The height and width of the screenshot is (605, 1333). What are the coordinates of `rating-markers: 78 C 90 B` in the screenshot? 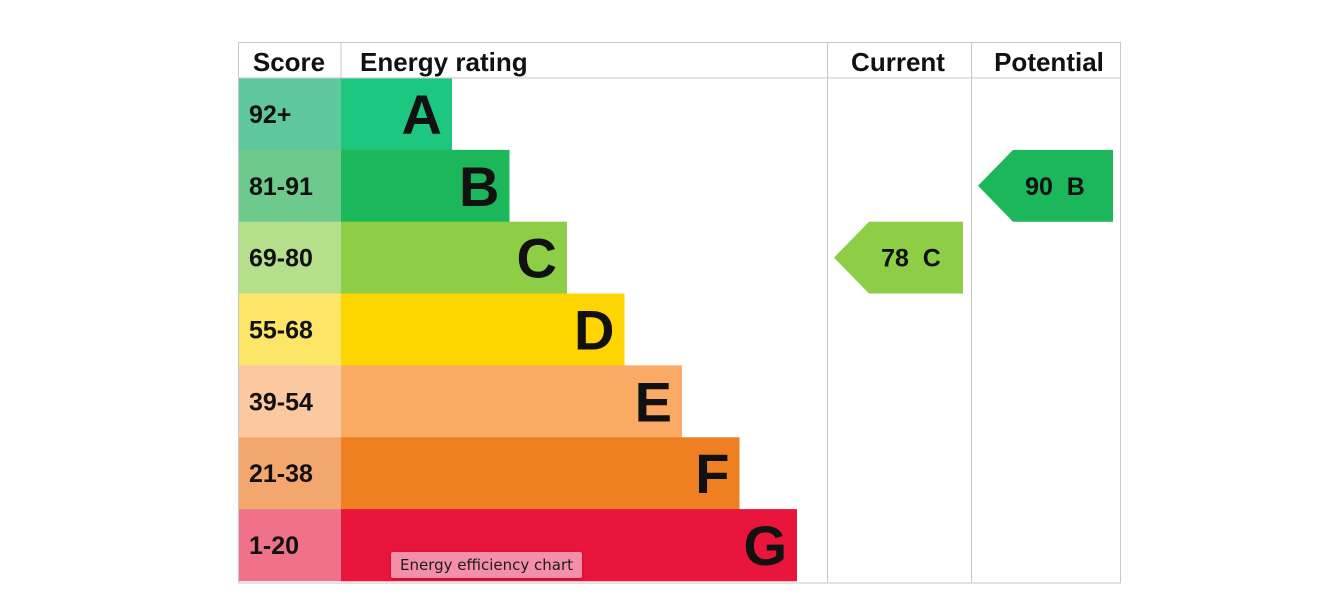 It's located at (973, 221).